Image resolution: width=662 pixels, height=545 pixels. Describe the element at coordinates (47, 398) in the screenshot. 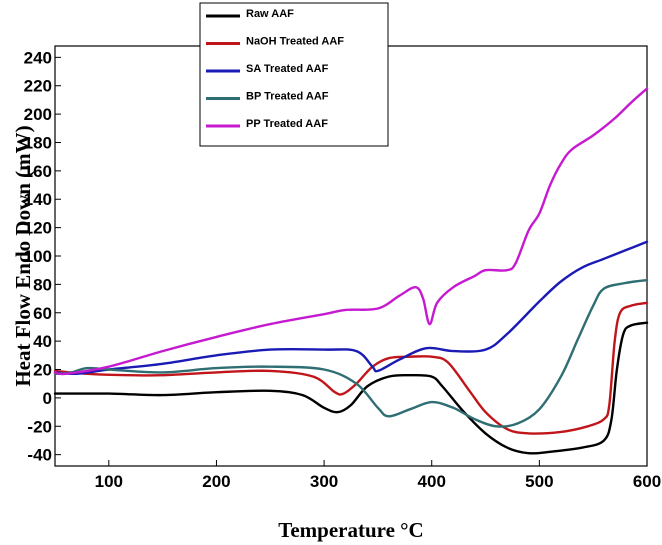

I see `y-tick-label: 0` at that location.